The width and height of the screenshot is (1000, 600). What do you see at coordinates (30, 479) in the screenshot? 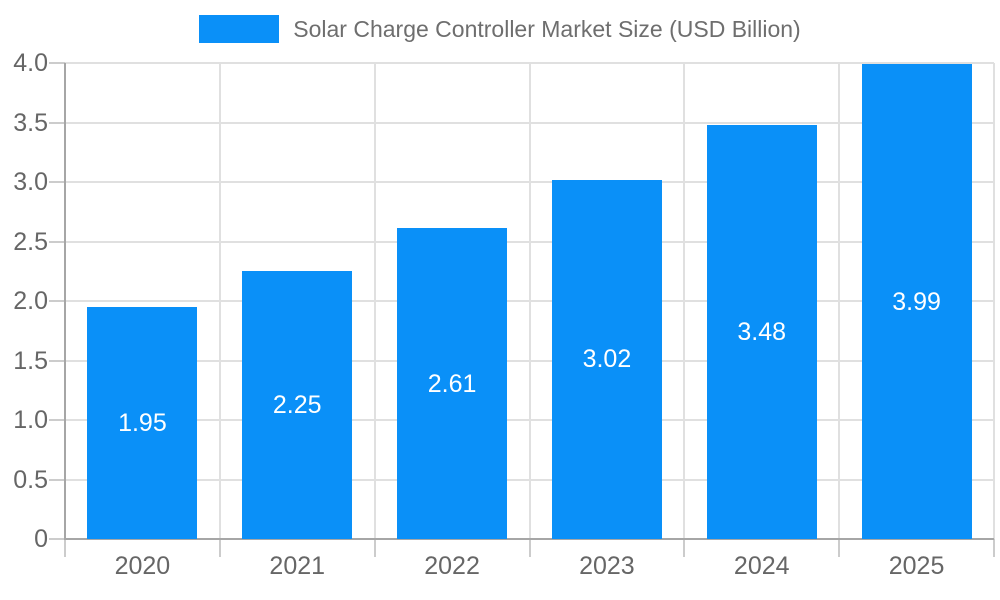
I see `y-tick-label: 0.5` at bounding box center [30, 479].